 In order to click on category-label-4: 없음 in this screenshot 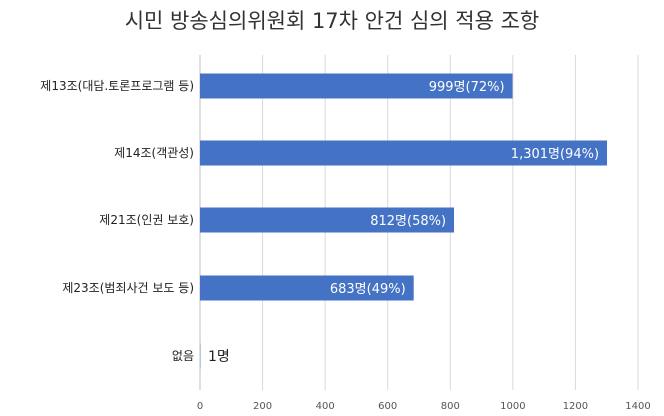, I will do `click(183, 356)`.